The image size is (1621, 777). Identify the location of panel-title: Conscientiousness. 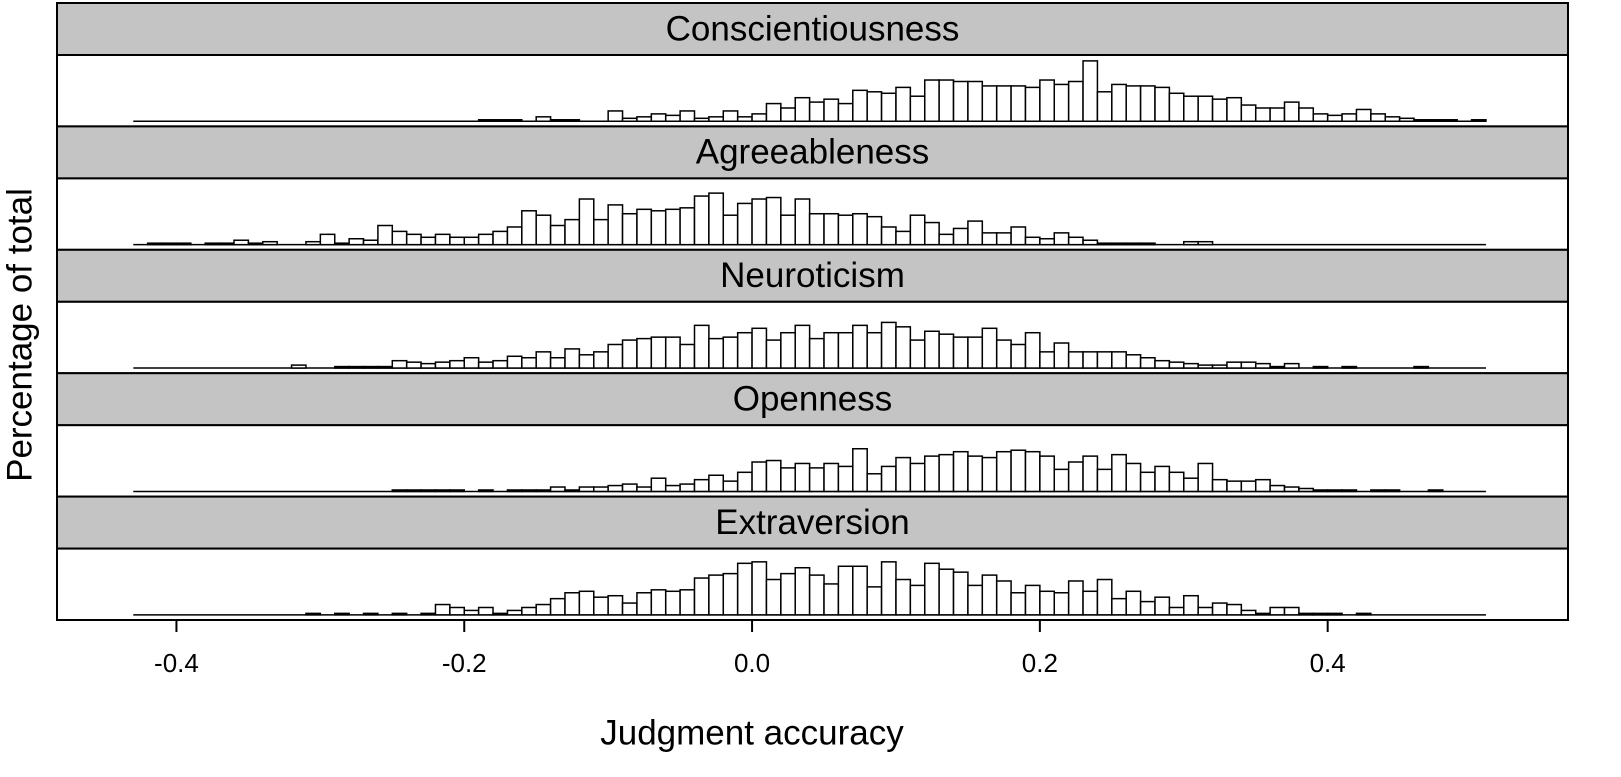
(813, 28).